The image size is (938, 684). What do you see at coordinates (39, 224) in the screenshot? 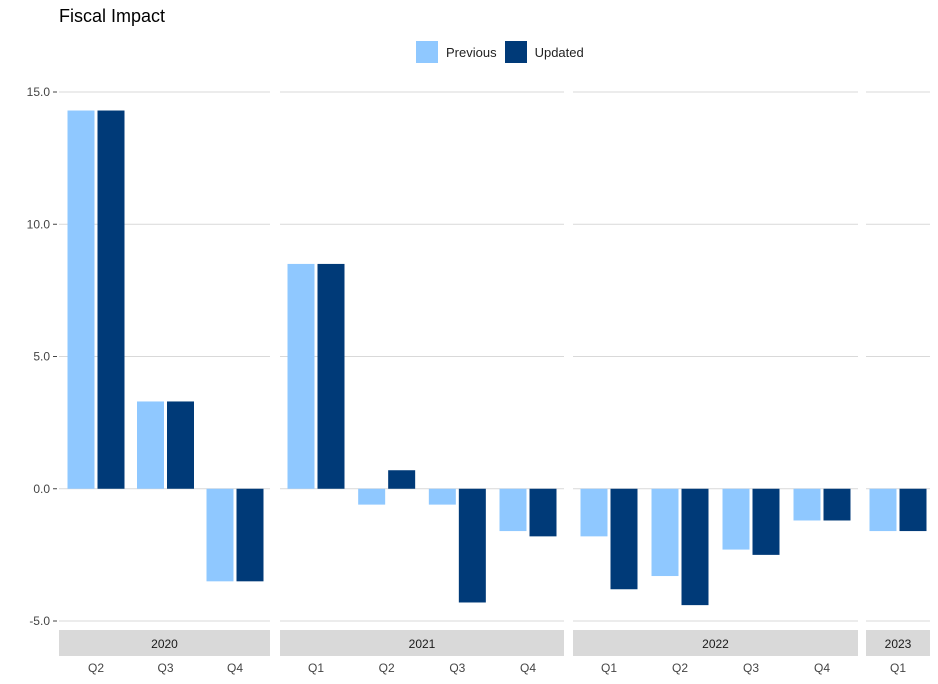
I see `y-tick-label: 10.0` at bounding box center [39, 224].